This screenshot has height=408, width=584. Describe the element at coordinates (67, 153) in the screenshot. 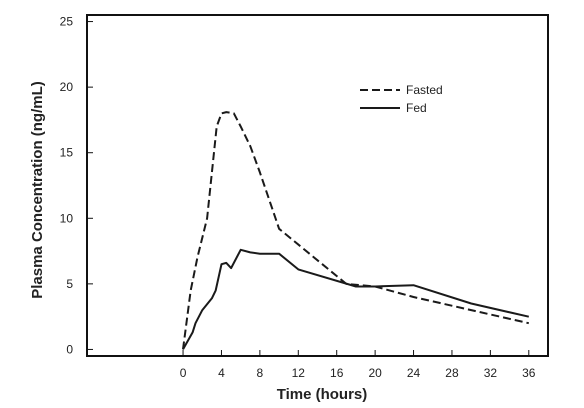

I see `y-tick-label: 15` at that location.